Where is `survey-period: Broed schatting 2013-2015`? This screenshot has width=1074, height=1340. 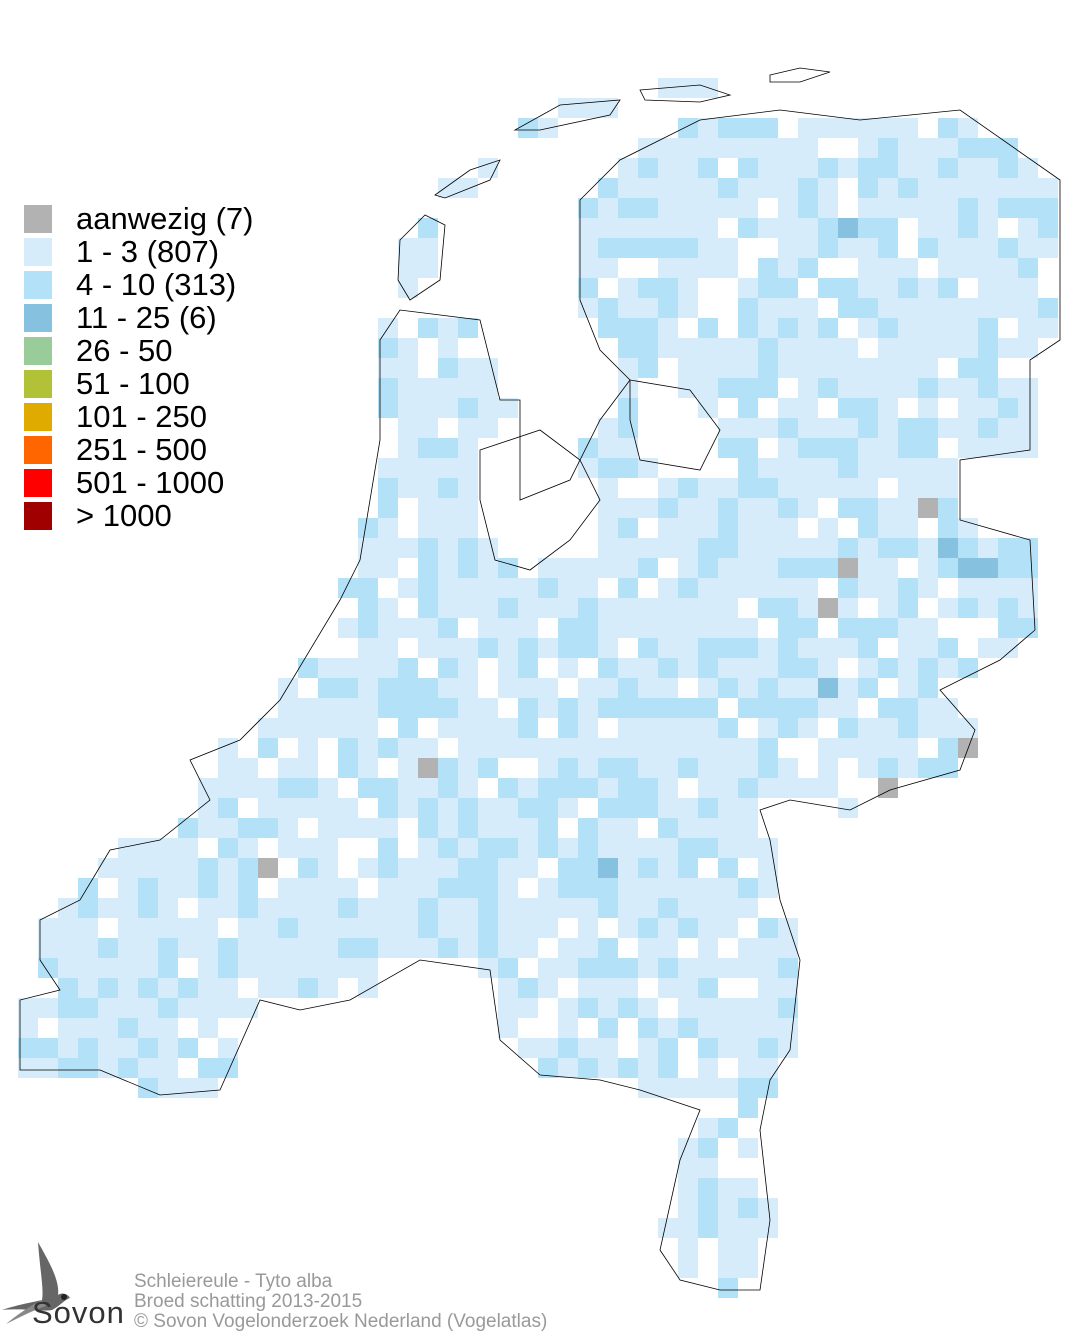 survey-period: Broed schatting 2013-2015 is located at coordinates (248, 1301).